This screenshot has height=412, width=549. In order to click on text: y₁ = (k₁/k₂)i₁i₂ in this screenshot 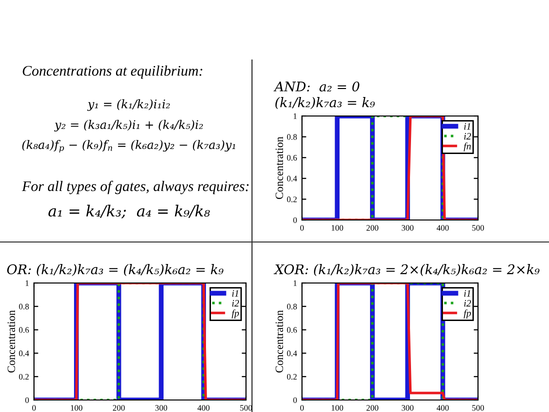, I will do `click(128, 105)`.